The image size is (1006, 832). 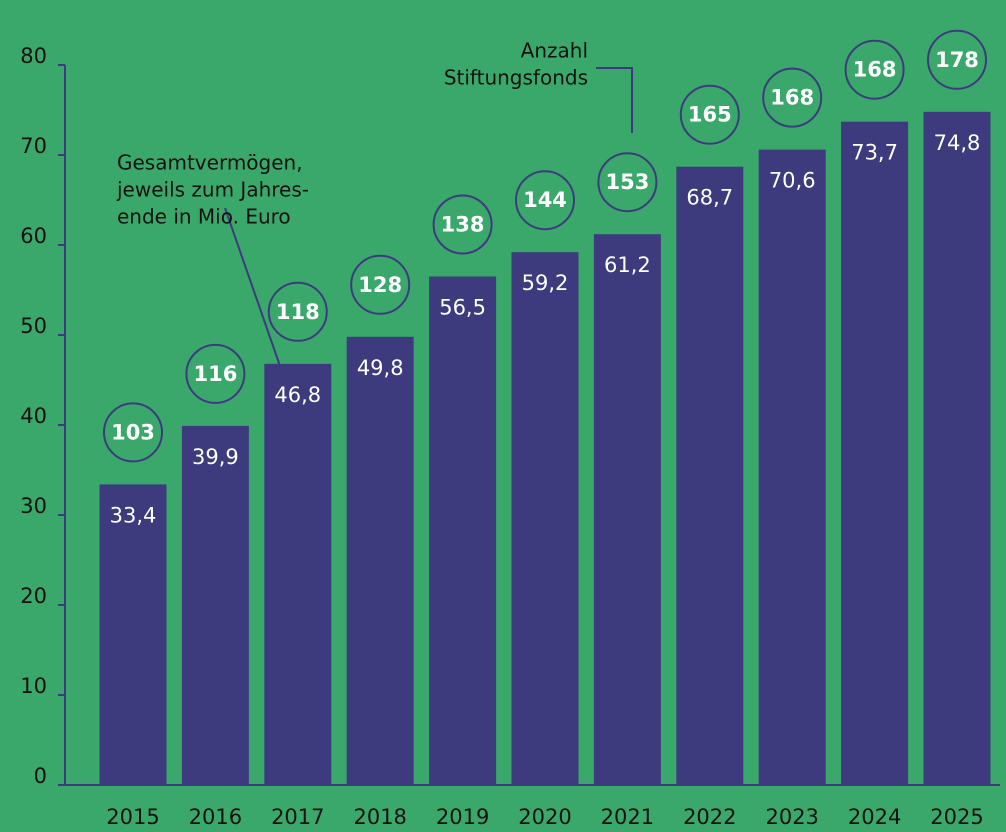 I want to click on annotation: Gesamtvermögen,, so click(x=210, y=163).